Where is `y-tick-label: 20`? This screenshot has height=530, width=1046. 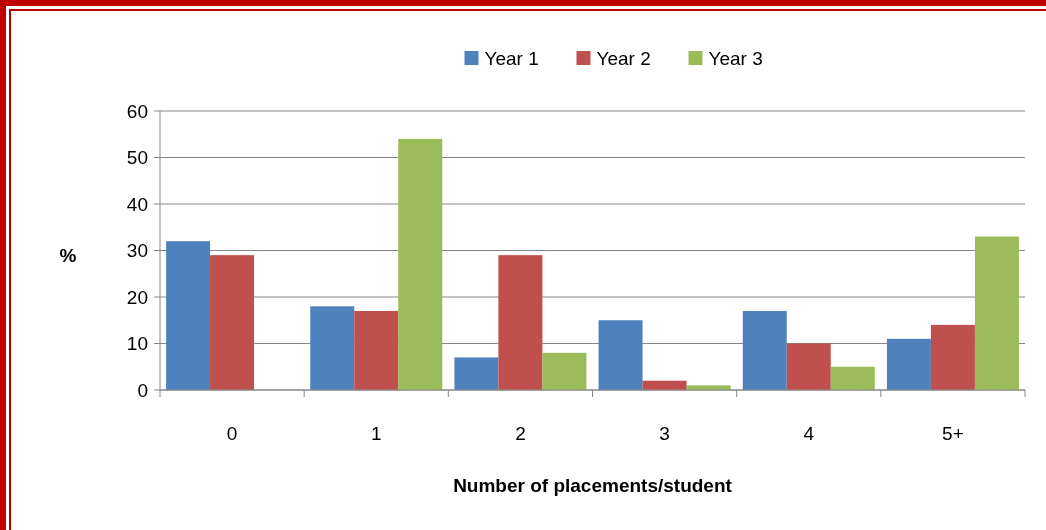
y-tick-label: 20 is located at coordinates (137, 297).